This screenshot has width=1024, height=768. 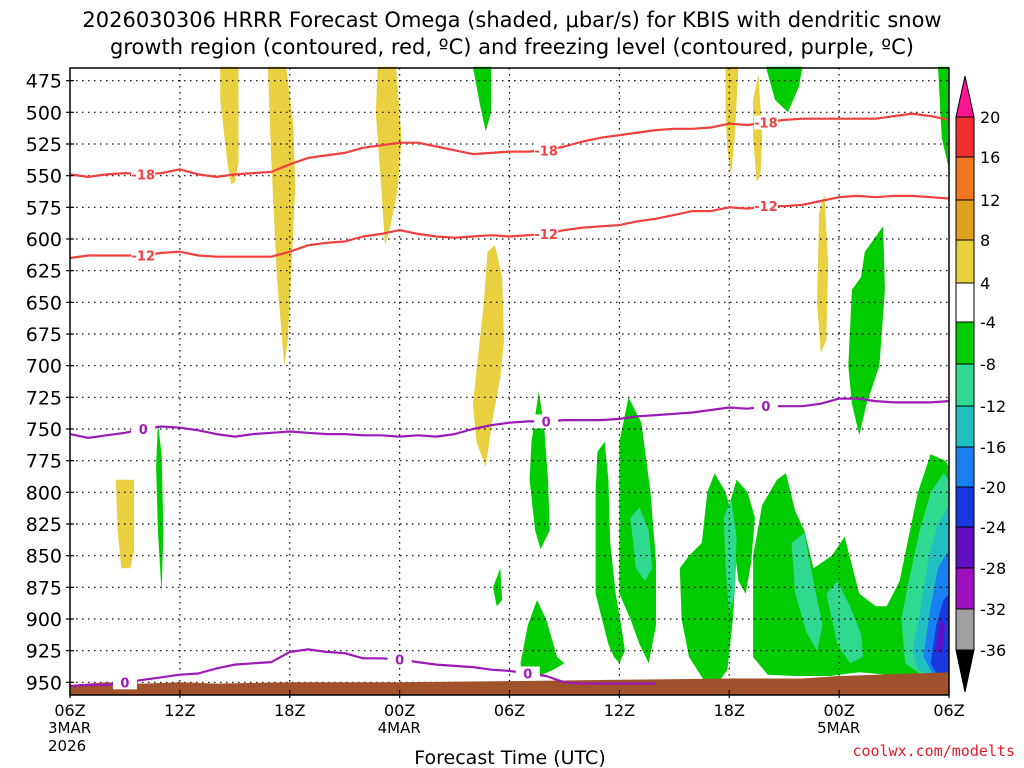 I want to click on xtick-label-18: 00Z, so click(x=399, y=710).